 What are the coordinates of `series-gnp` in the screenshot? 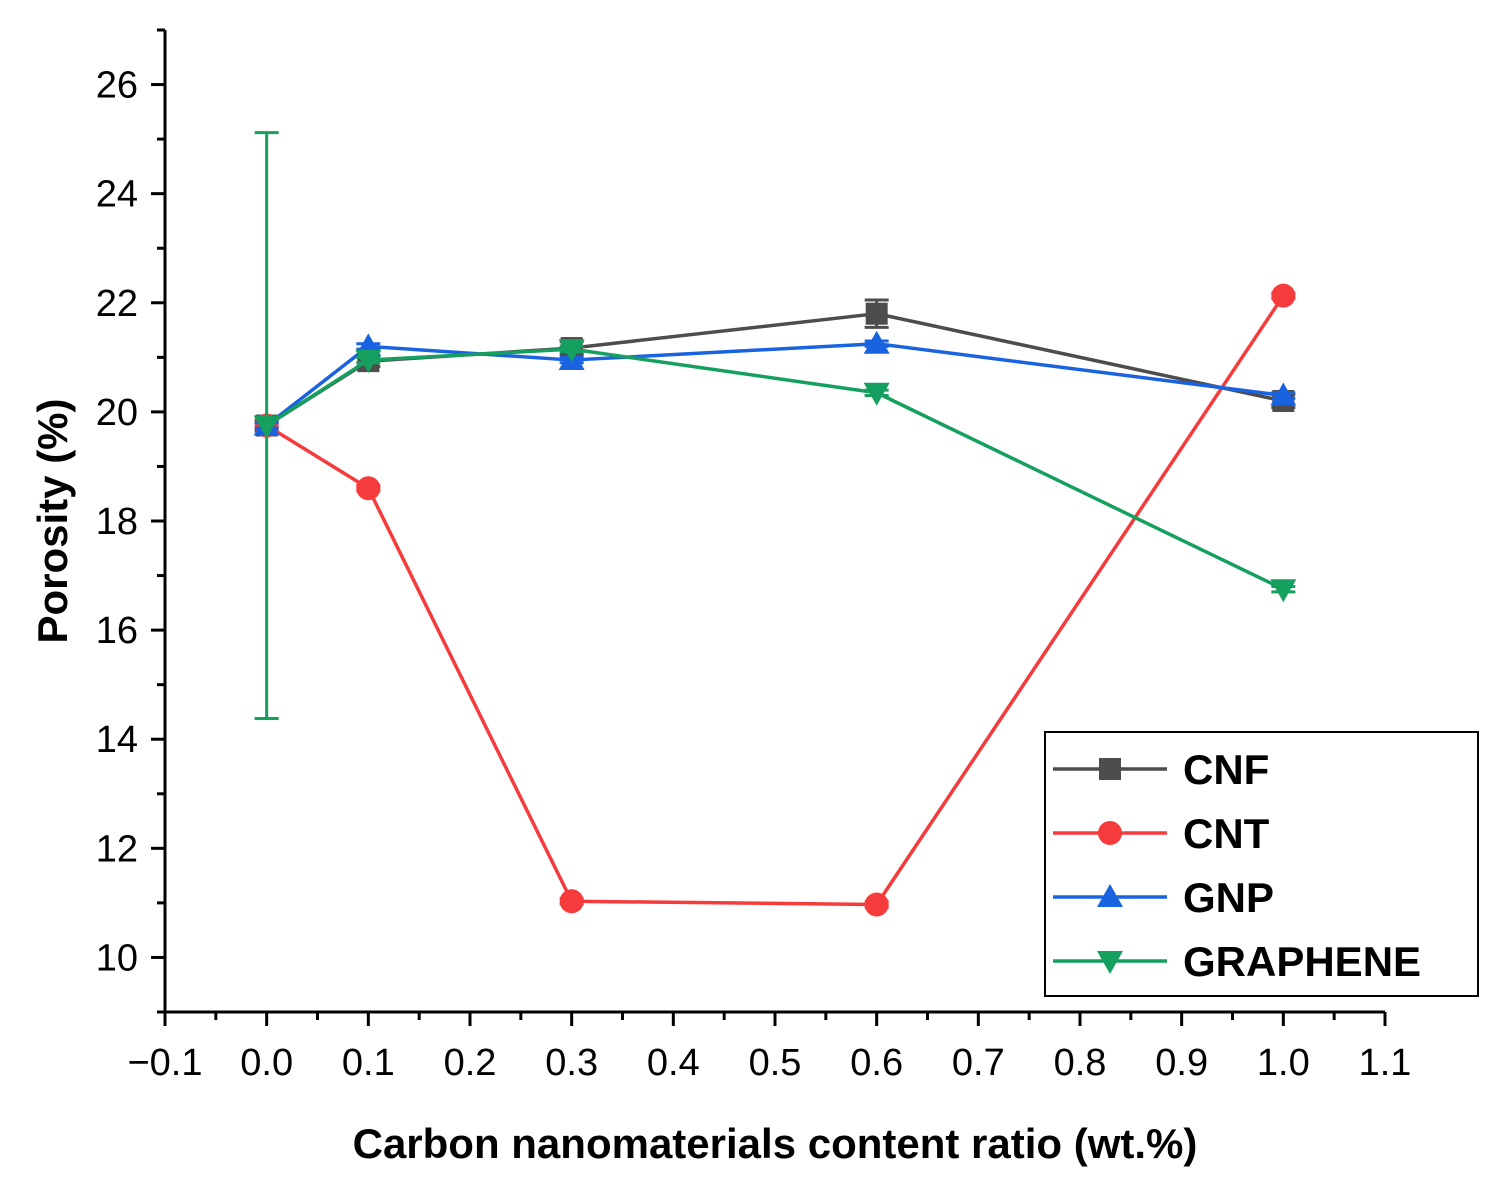 It's located at (775, 383).